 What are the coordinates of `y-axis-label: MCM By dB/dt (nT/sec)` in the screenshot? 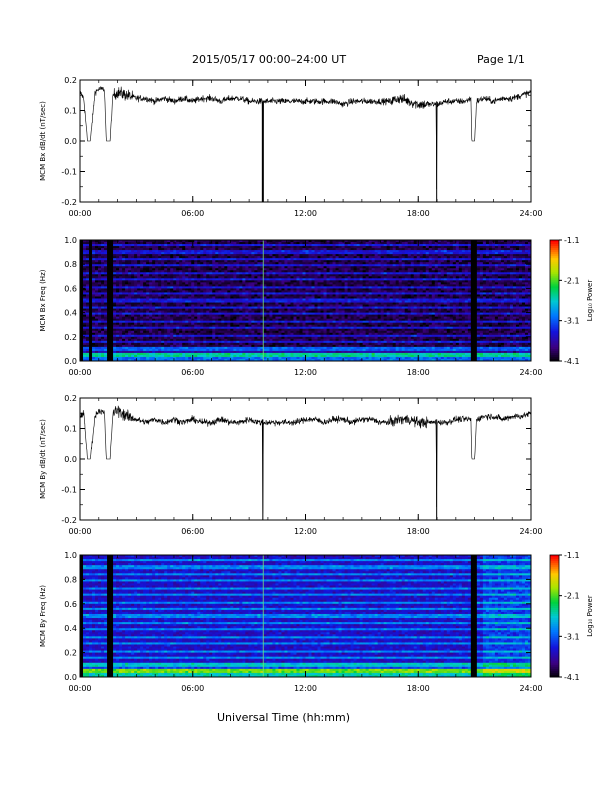 It's located at (43, 459).